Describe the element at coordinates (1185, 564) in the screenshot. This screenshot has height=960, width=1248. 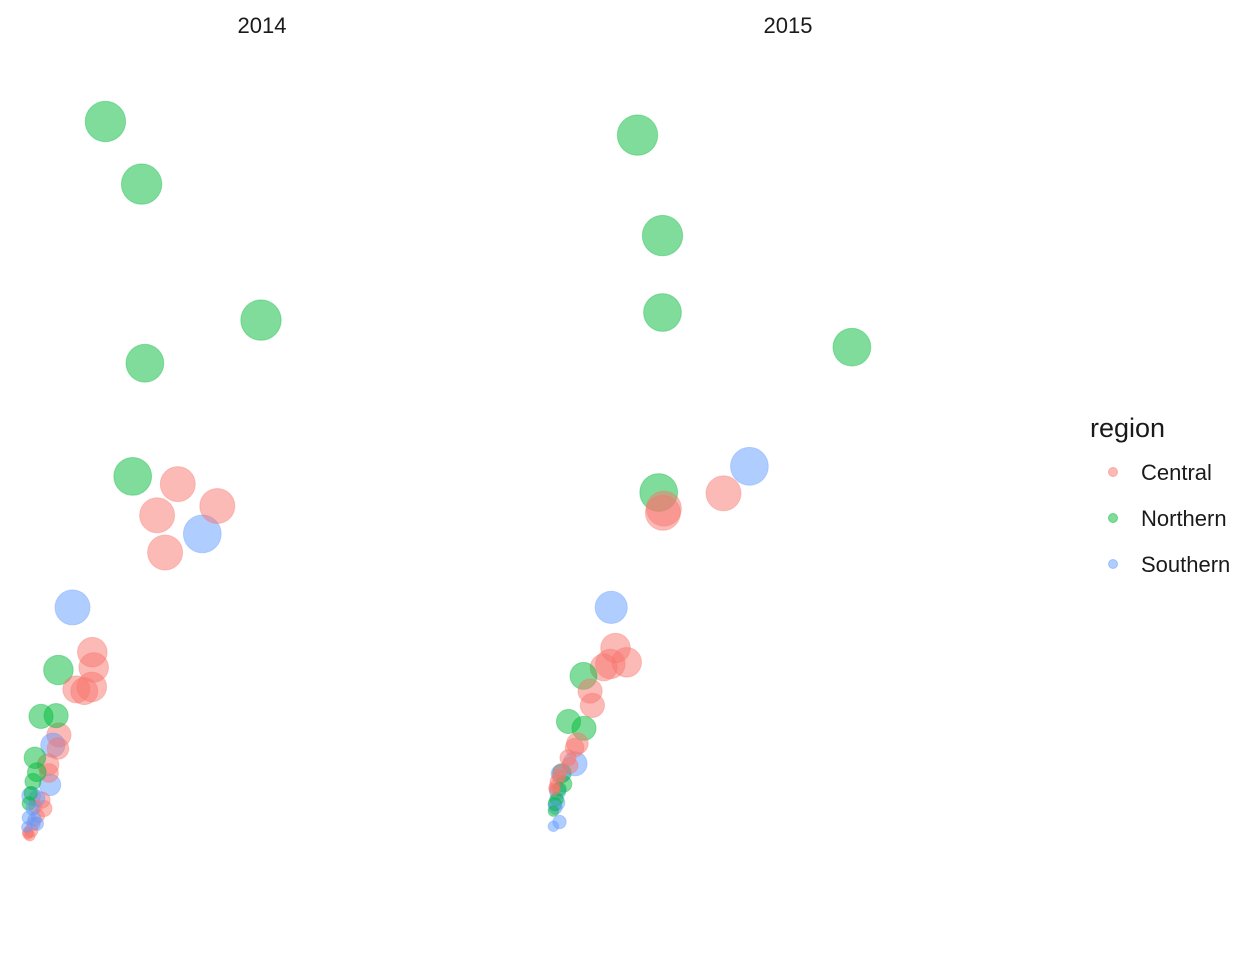
I see `legend-label-southern: Southern` at that location.